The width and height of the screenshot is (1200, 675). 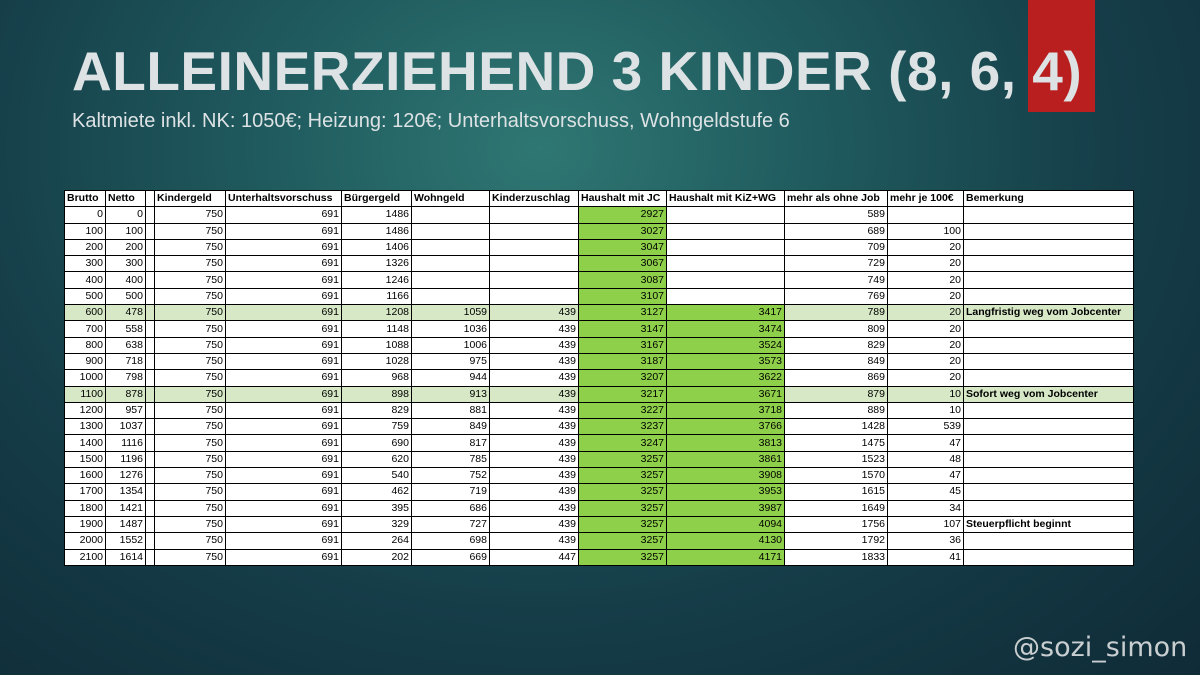 What do you see at coordinates (85, 492) in the screenshot?
I see `table-cell: 1700` at bounding box center [85, 492].